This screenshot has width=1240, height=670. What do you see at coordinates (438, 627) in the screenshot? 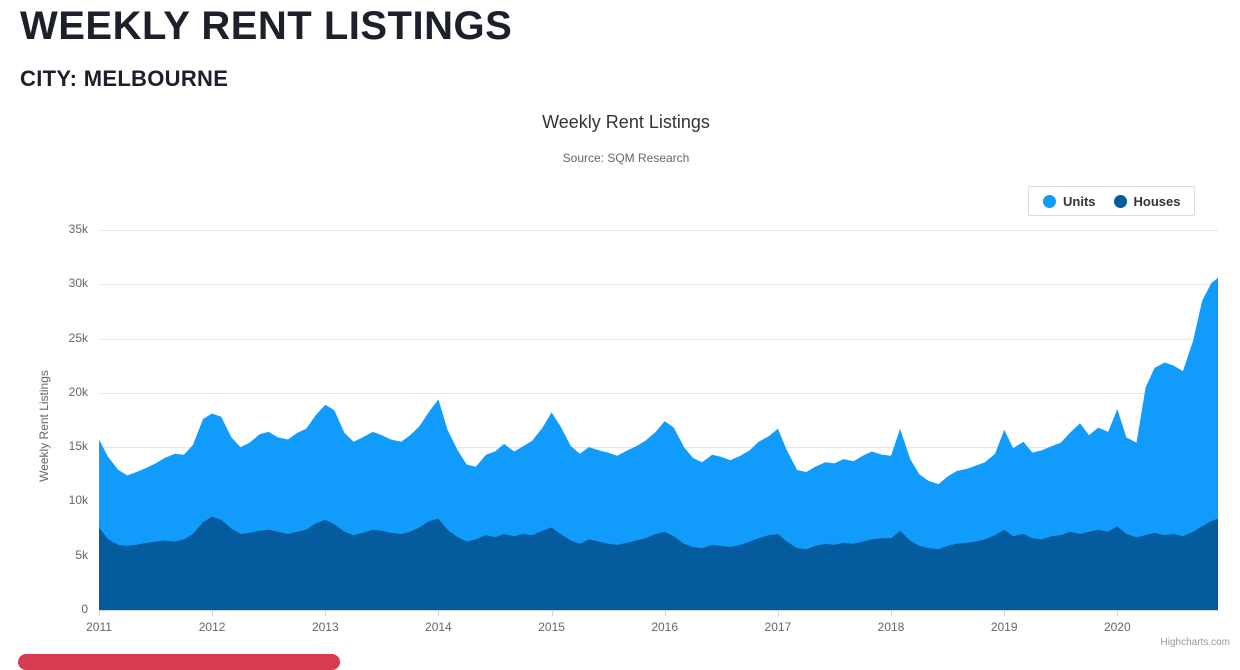
I see `x-tick-label-2014: 2014` at bounding box center [438, 627].